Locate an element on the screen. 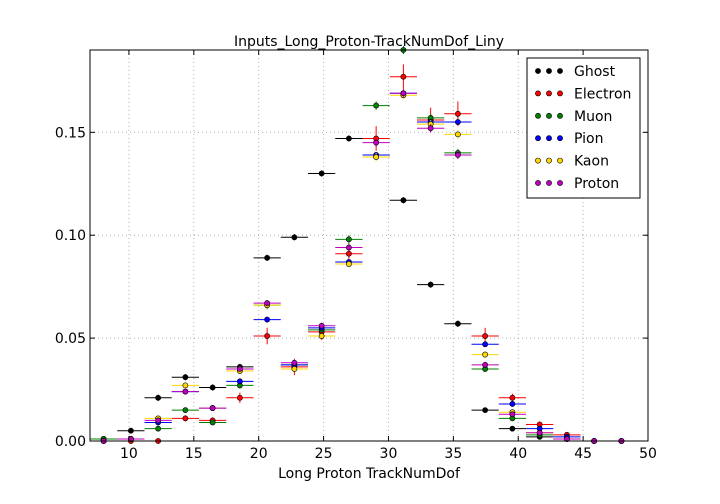 Image resolution: width=720 pixels, height=504 pixels. x-tick-label: 50 is located at coordinates (648, 454).